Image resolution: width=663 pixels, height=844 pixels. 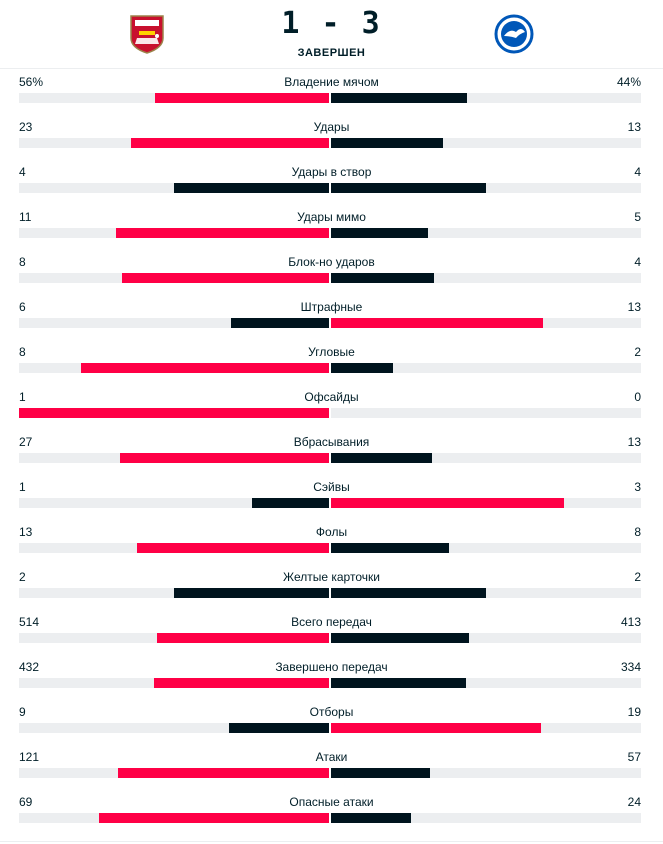 What do you see at coordinates (26, 442) in the screenshot?
I see `home-stat-value: 27` at bounding box center [26, 442].